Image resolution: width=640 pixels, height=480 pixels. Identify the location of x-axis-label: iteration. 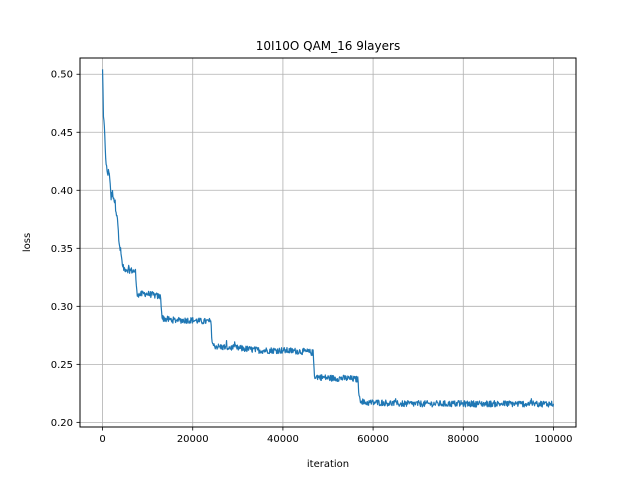
(328, 464).